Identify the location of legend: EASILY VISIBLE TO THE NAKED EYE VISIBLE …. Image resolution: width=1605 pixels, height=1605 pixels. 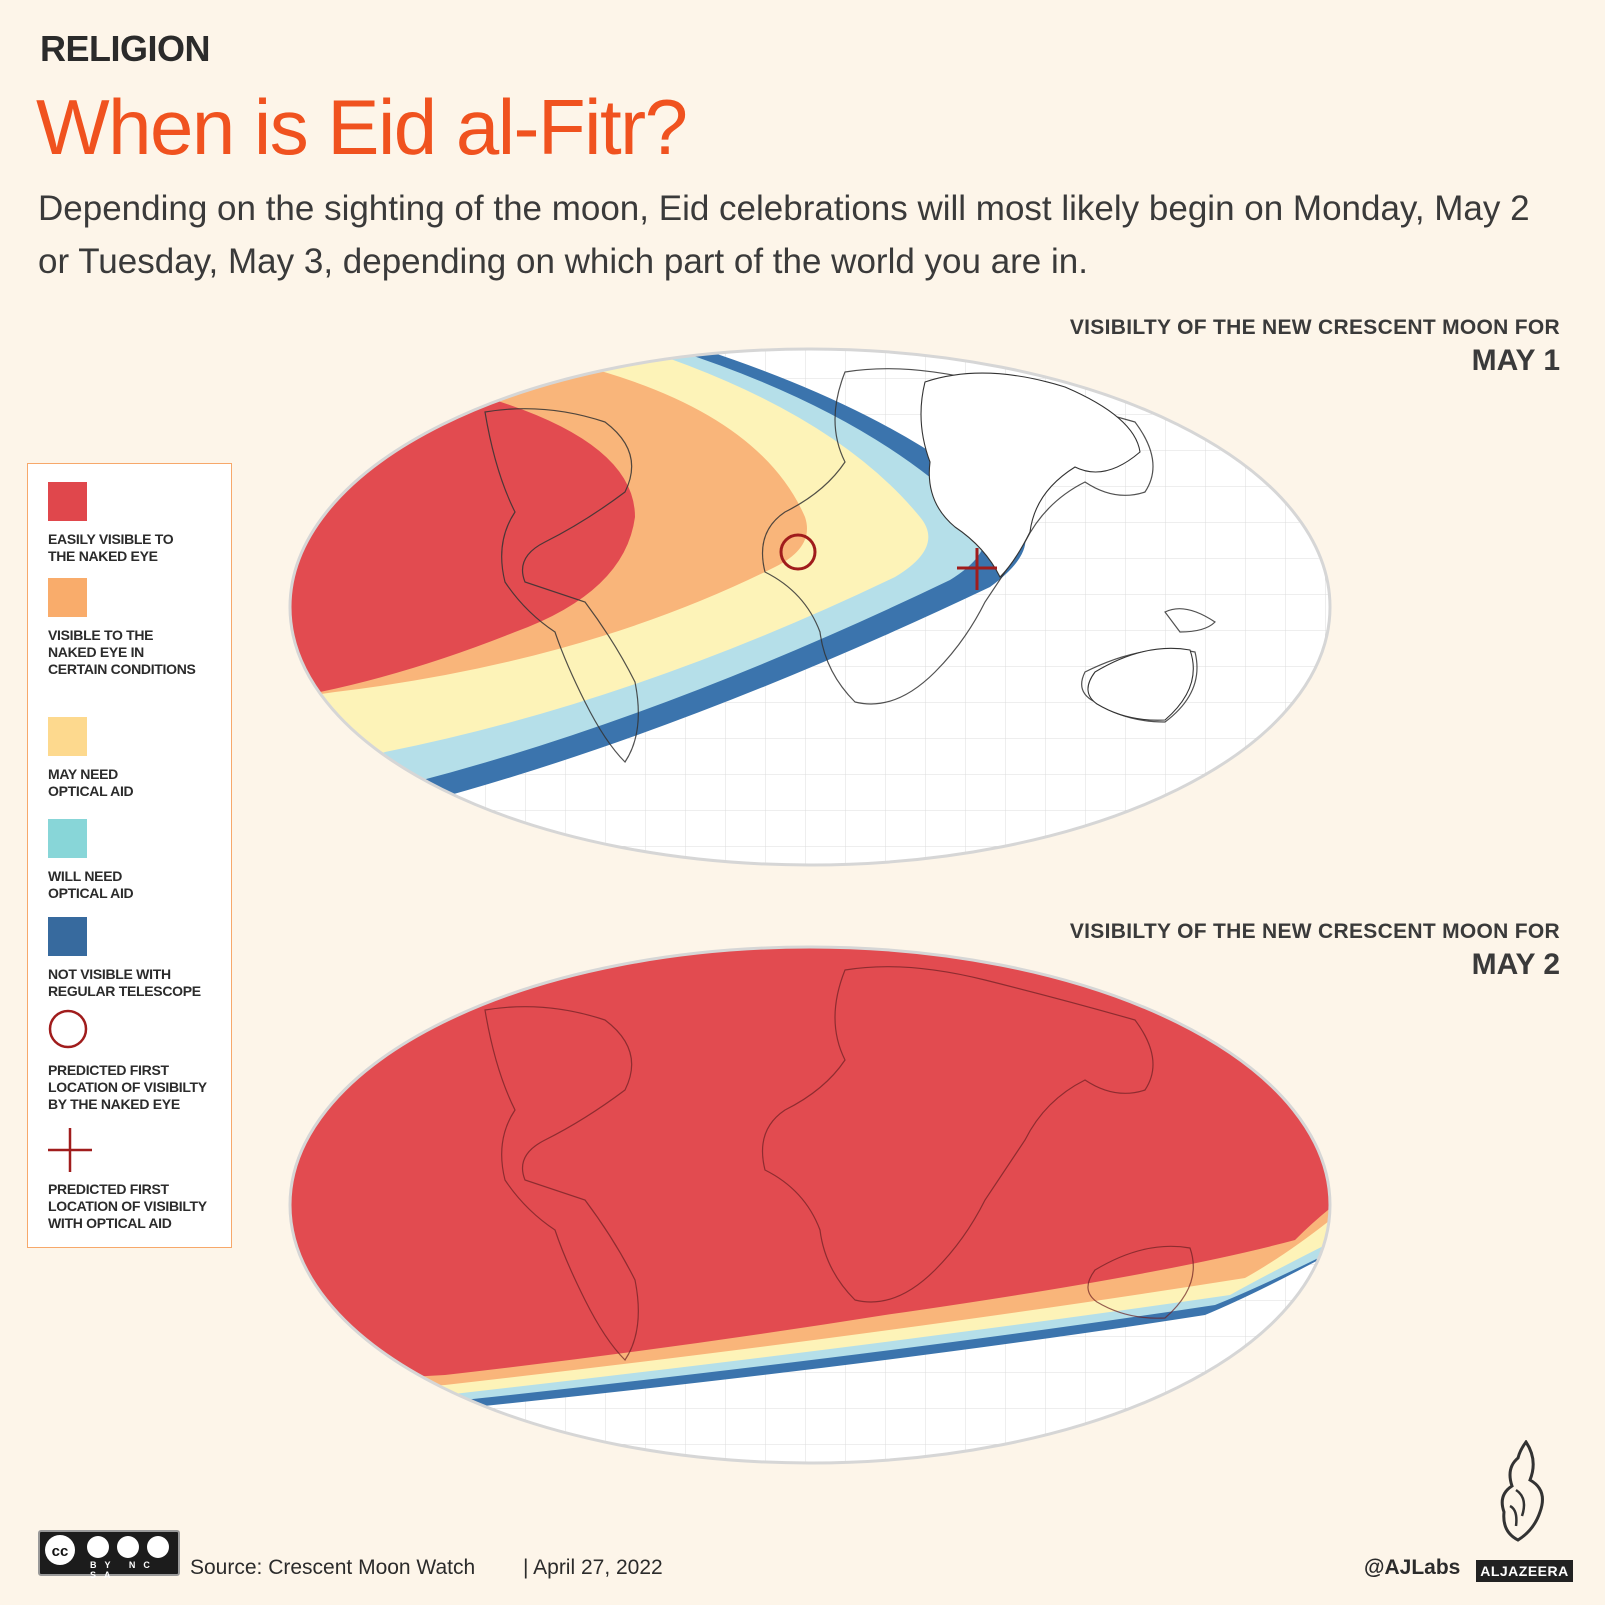
(129, 855).